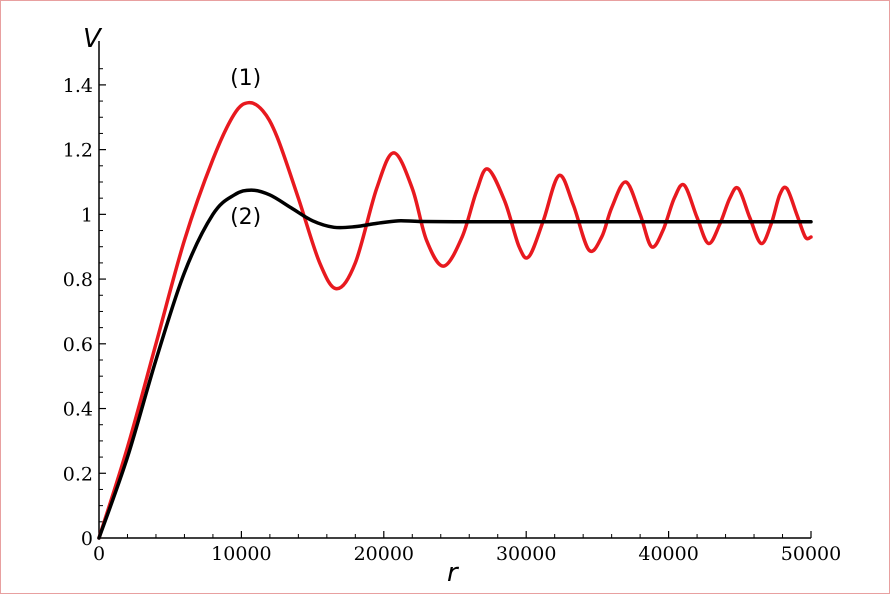  Describe the element at coordinates (78, 410) in the screenshot. I see `y-tick-label: 0.4` at that location.